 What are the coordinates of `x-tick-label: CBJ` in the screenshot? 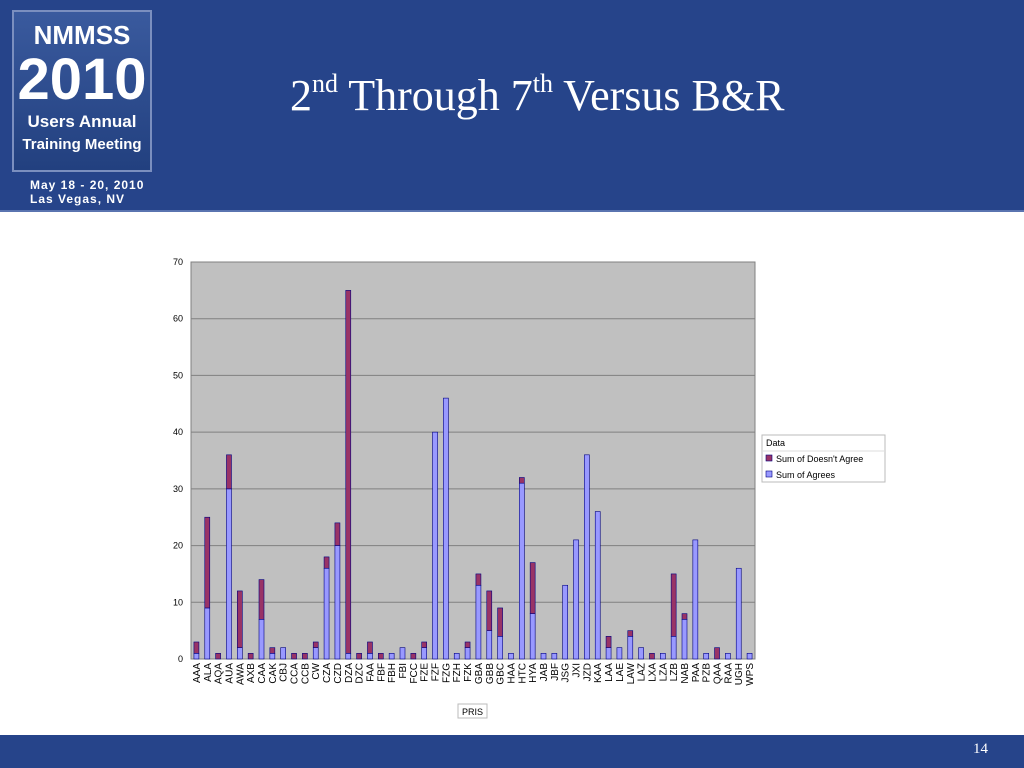 It's located at (284, 672).